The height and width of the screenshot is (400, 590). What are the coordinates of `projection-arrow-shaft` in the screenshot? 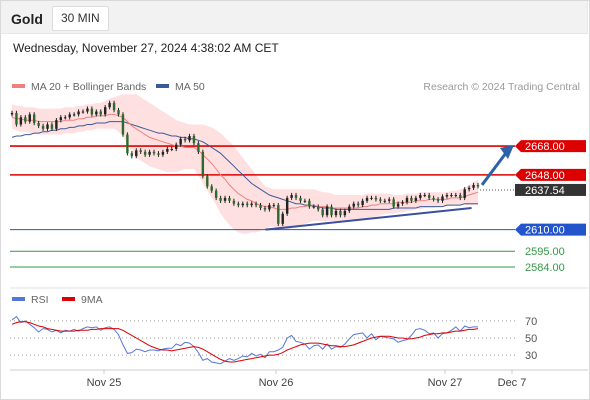 It's located at (494, 169).